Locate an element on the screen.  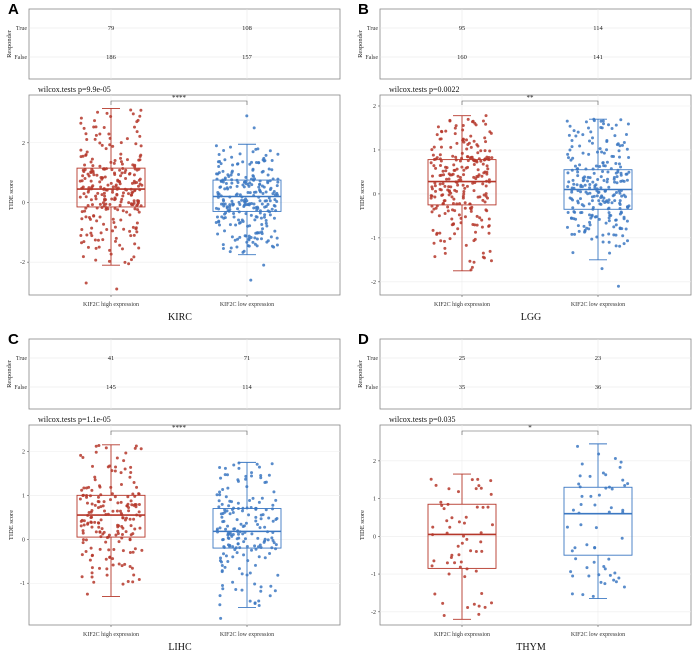
responder-count: 114 is located at coordinates (247, 387).